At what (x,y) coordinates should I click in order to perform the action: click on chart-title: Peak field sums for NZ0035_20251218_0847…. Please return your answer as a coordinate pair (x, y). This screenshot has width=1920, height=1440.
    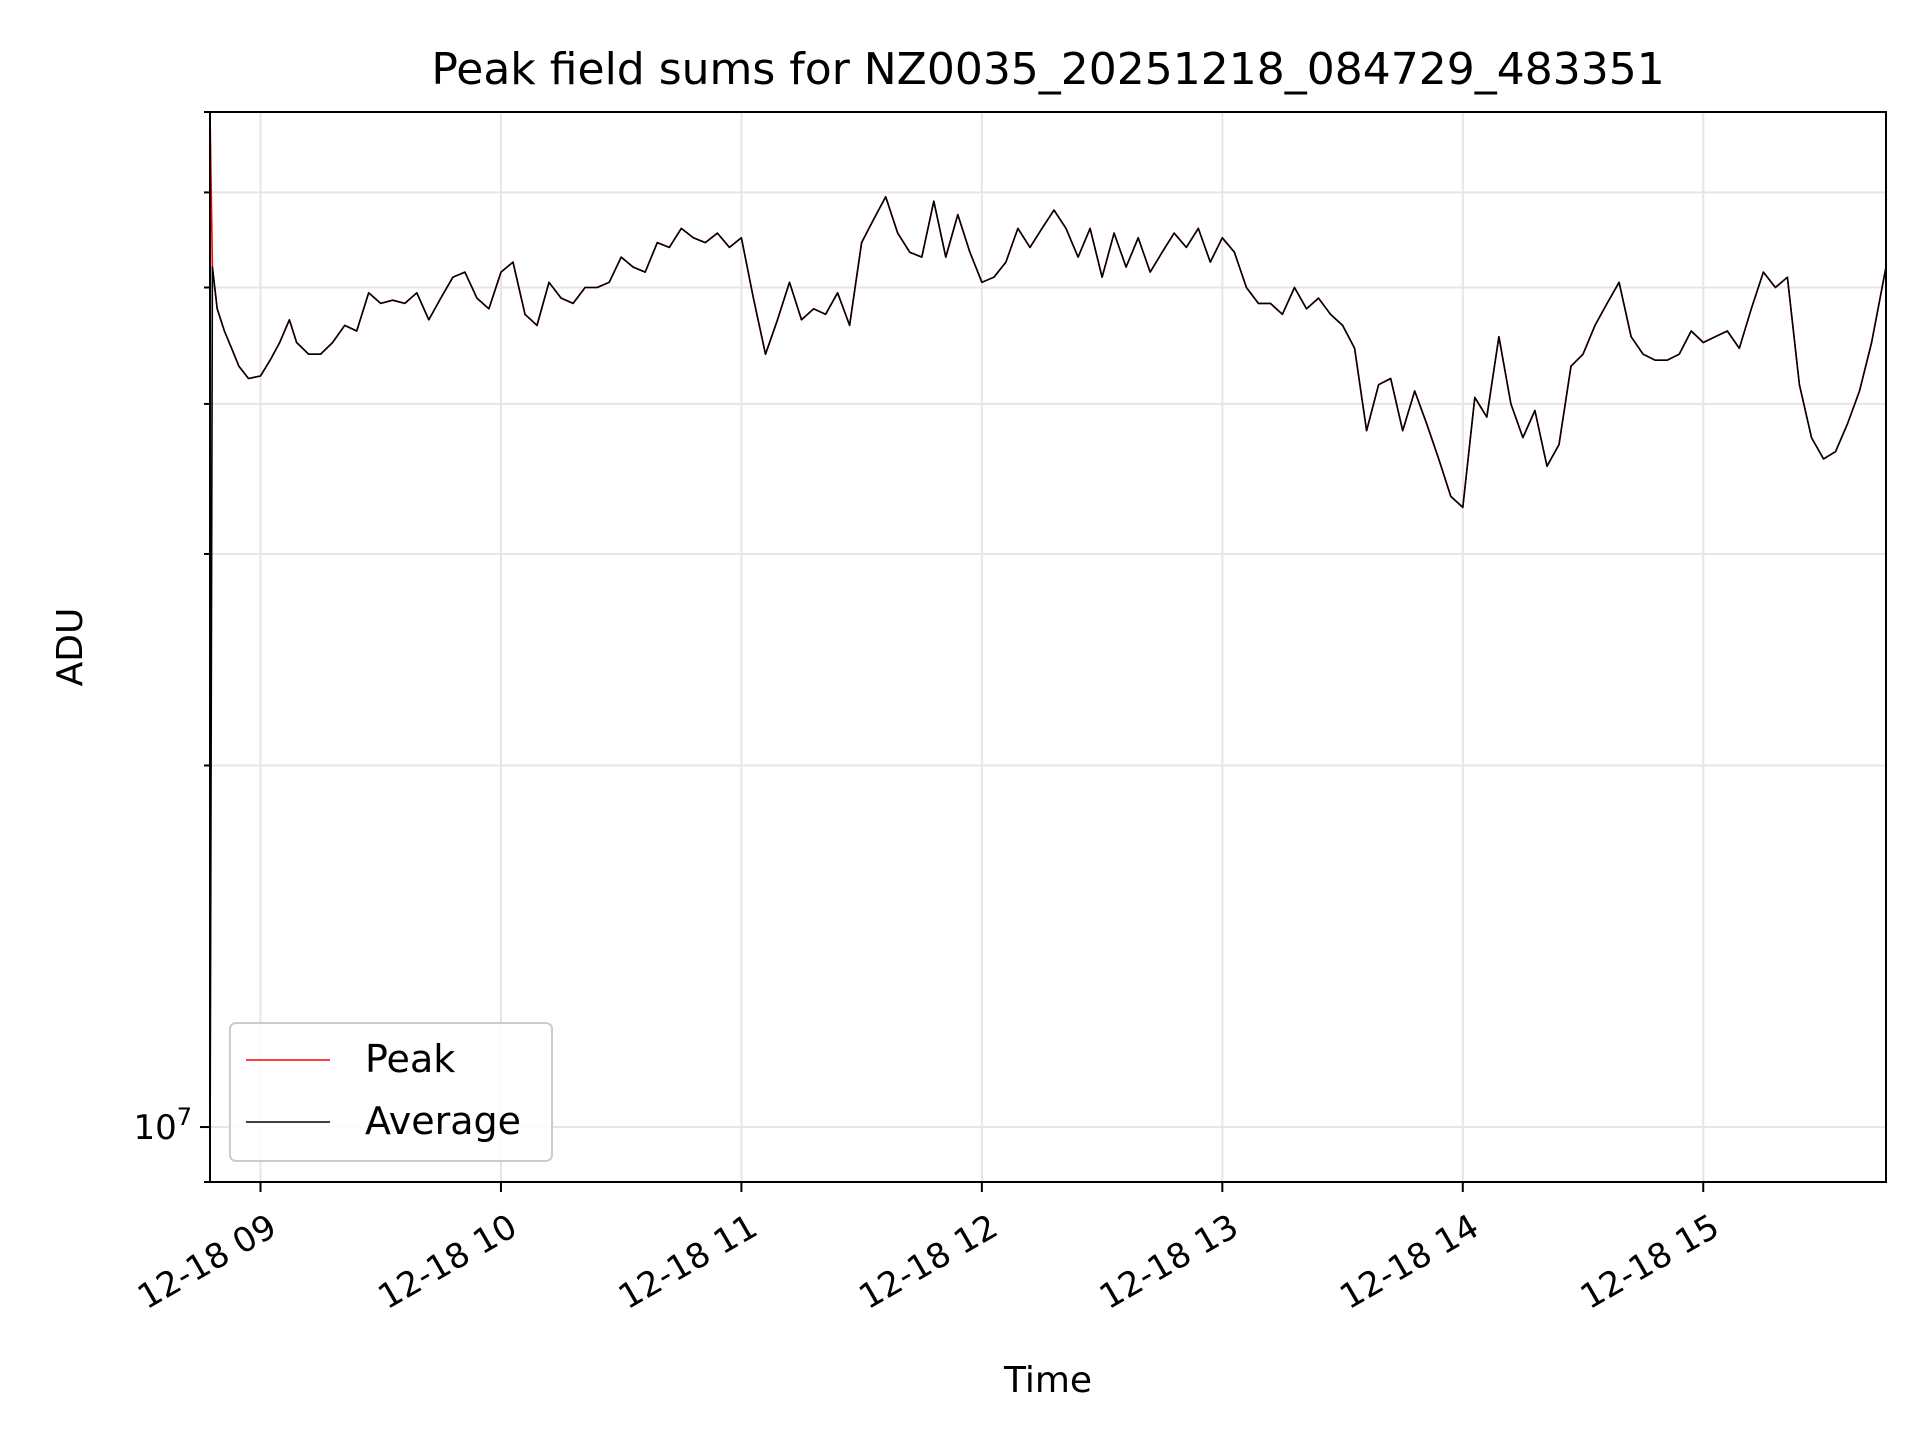
    Looking at the image, I should click on (1047, 69).